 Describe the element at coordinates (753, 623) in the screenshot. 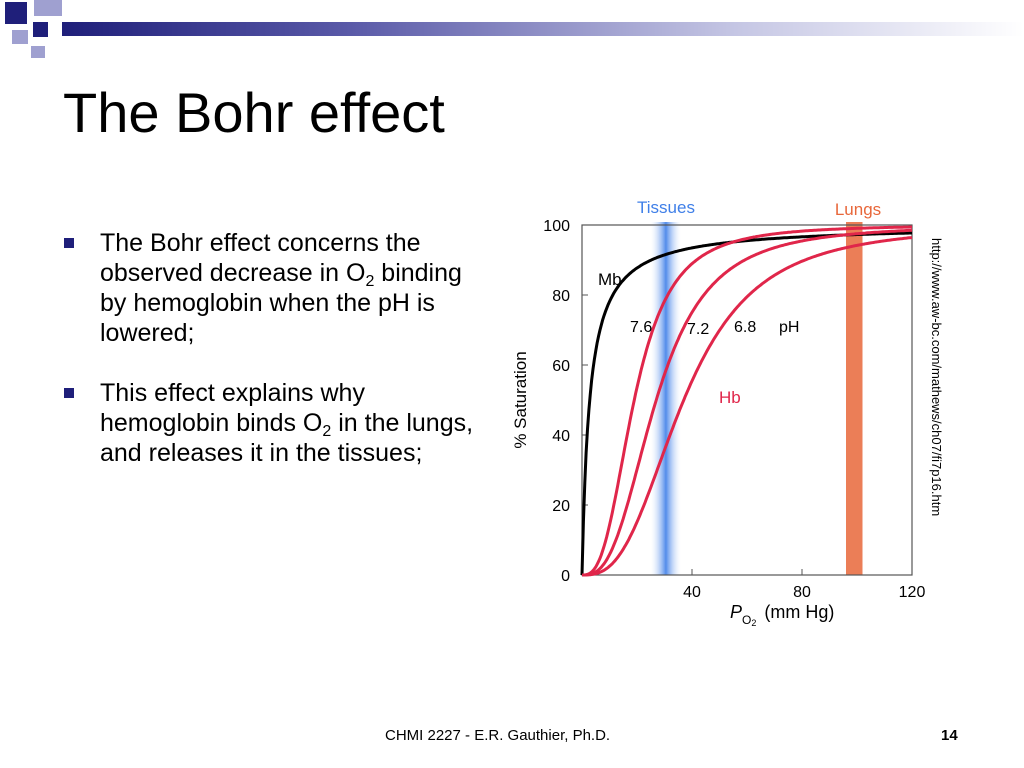

I see `x-axis-label-sub2: 2` at that location.